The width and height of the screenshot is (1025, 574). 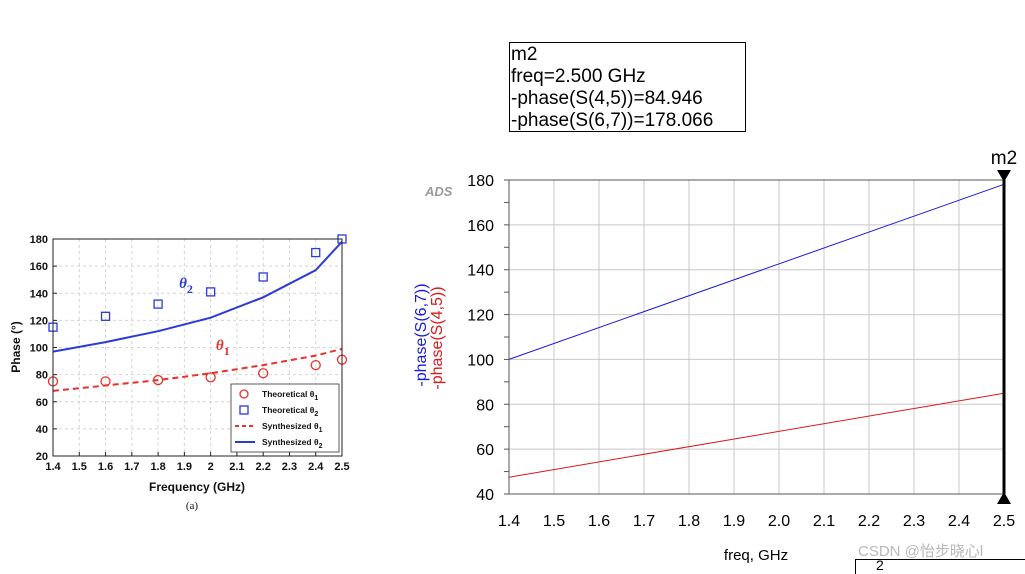 I want to click on left-legend-box, so click(x=285, y=418).